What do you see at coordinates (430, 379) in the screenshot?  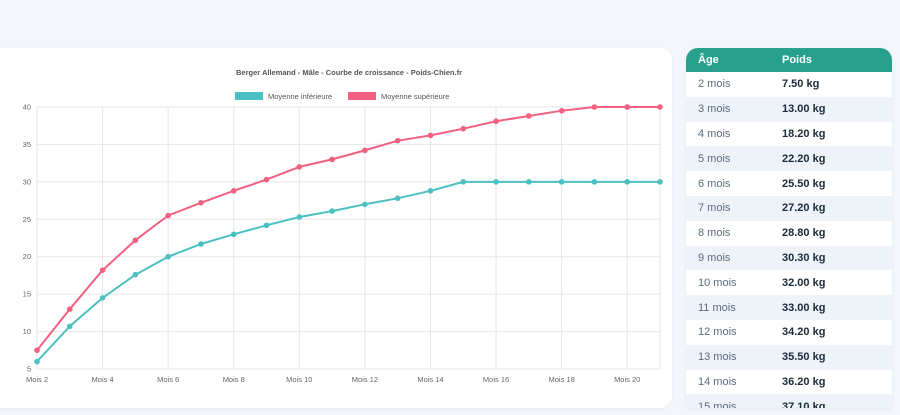 I see `x-tick-label: Mois 14` at bounding box center [430, 379].